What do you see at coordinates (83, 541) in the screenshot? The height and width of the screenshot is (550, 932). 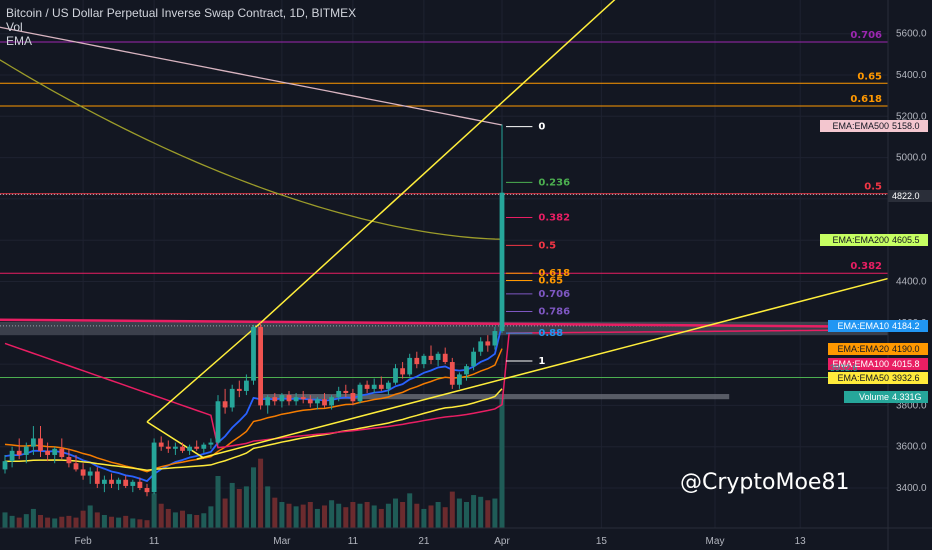 I see `time-tick-label: Feb` at bounding box center [83, 541].